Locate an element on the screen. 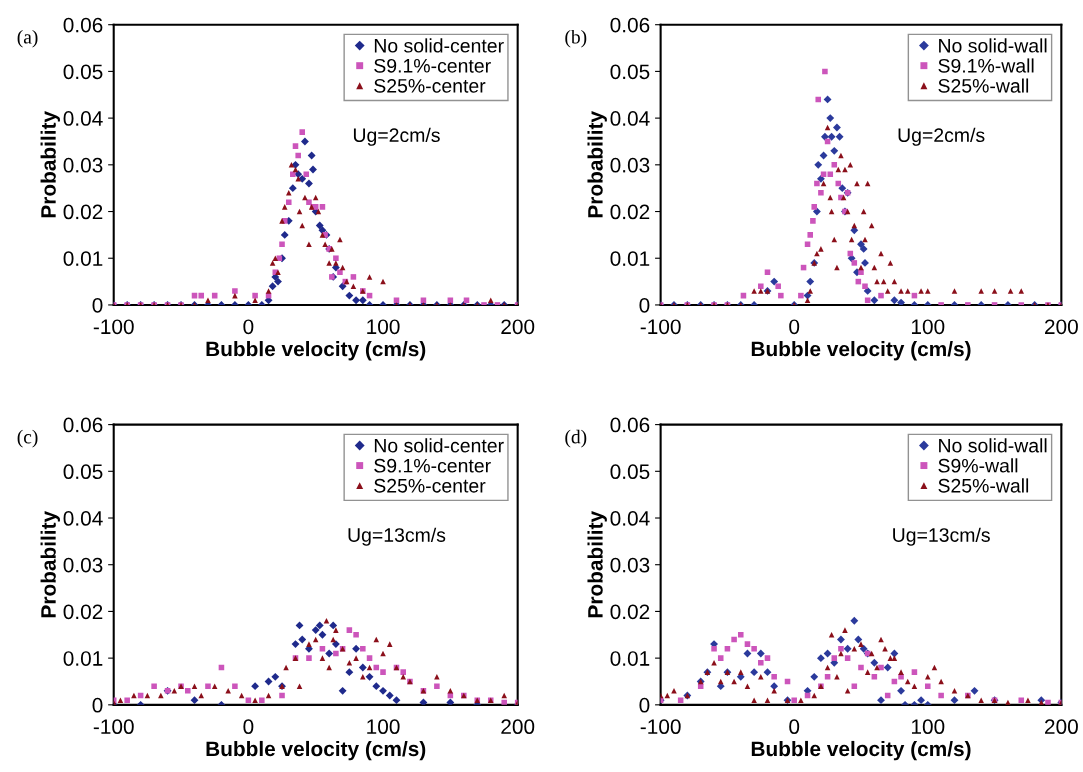 The width and height of the screenshot is (1083, 772). text: (c) is located at coordinates (27, 438).